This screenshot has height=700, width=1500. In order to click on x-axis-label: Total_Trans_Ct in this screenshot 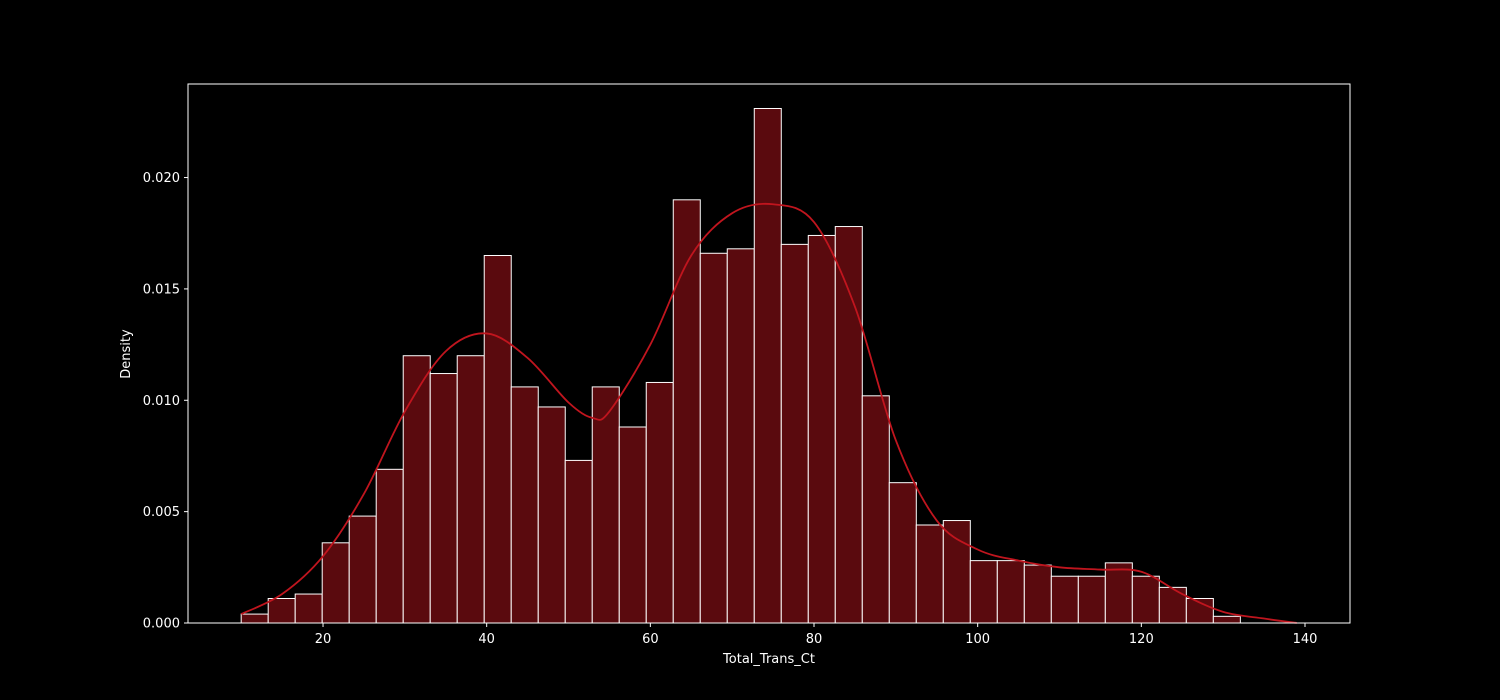, I will do `click(768, 659)`.